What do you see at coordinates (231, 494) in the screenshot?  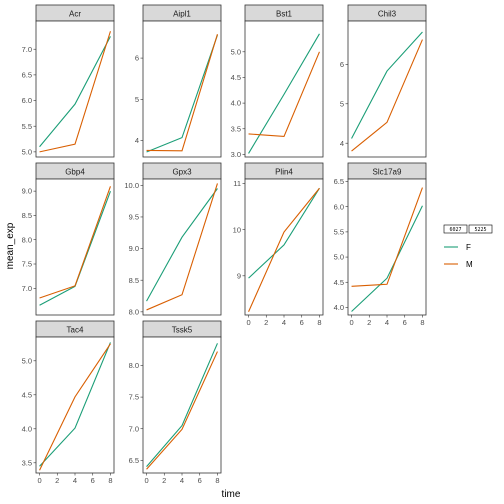 I see `x-axis-title: time` at bounding box center [231, 494].